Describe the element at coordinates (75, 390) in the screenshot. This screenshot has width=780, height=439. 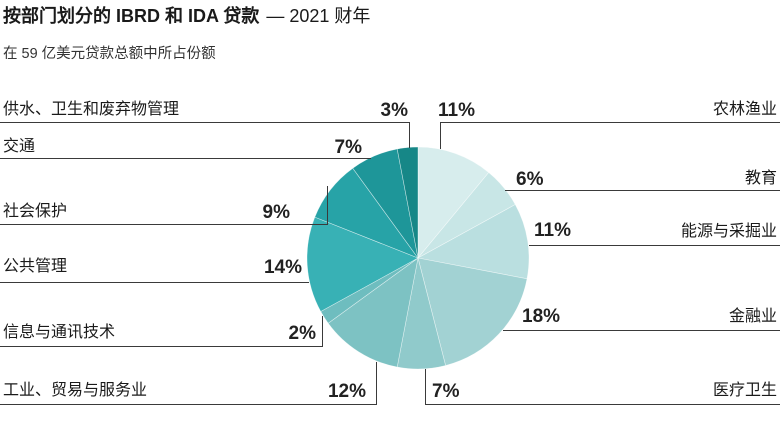
I see `sector-label-industry-trade-services: 工业、贸易与服务业` at that location.